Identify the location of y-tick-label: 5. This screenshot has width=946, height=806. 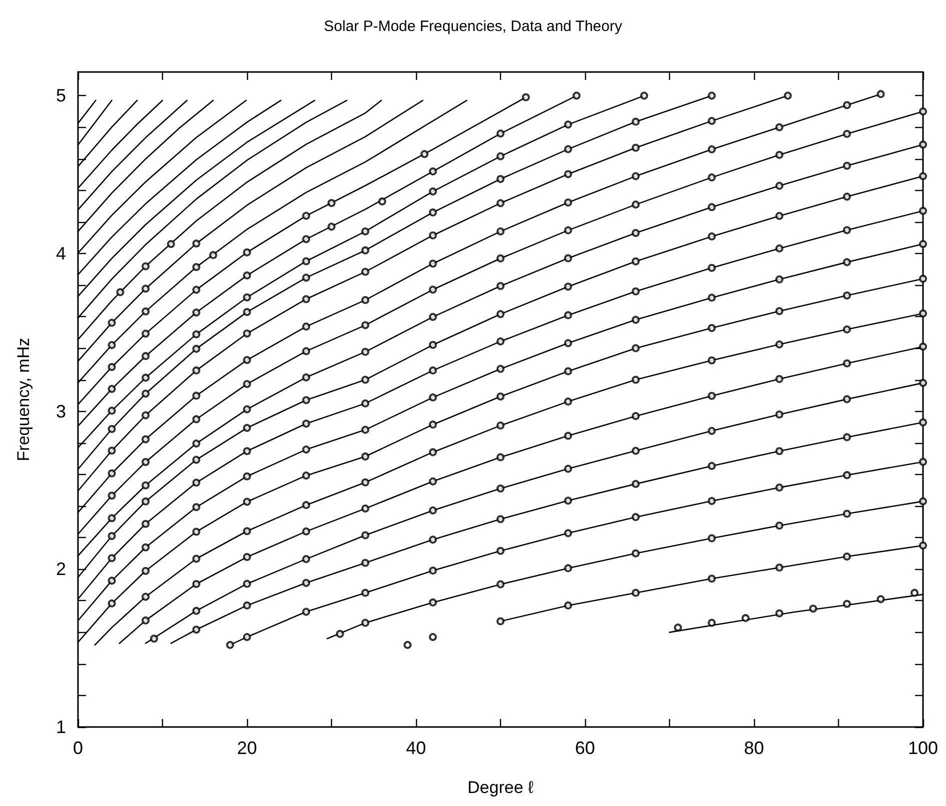
(61, 96).